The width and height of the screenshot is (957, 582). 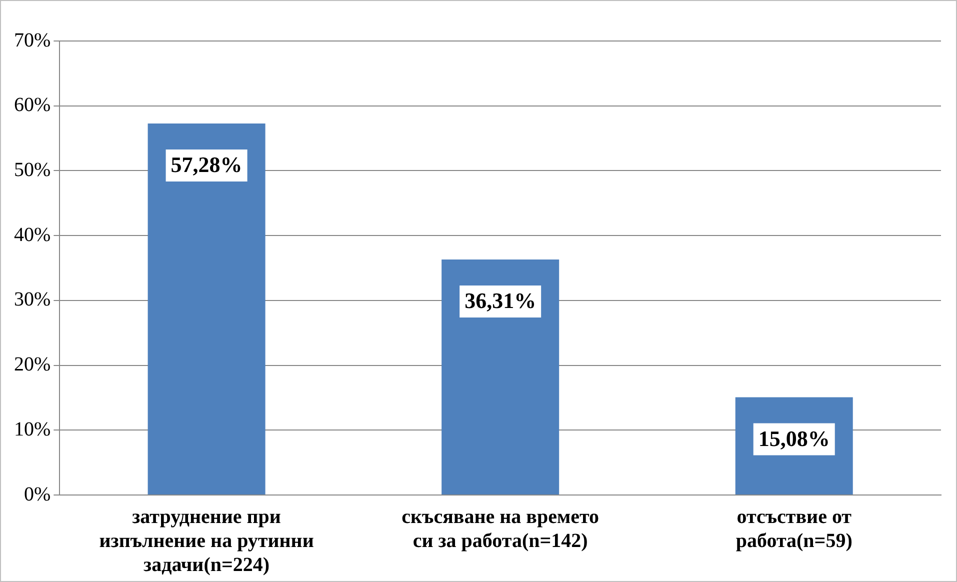 I want to click on y-tick-label: 60%, so click(x=32, y=105).